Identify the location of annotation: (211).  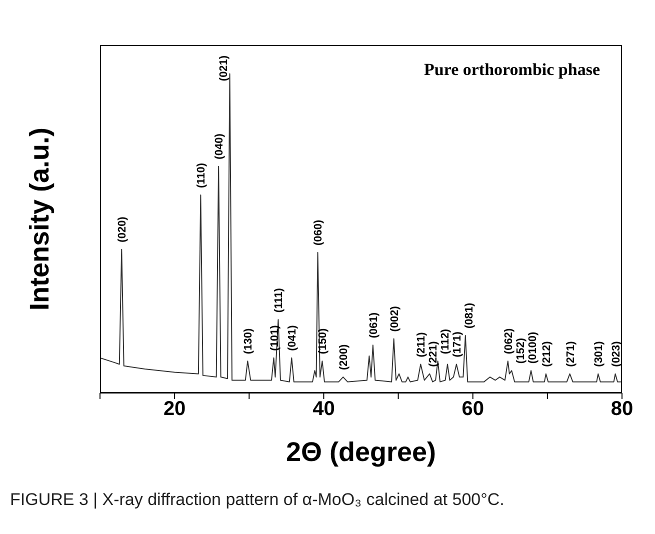
(422, 345).